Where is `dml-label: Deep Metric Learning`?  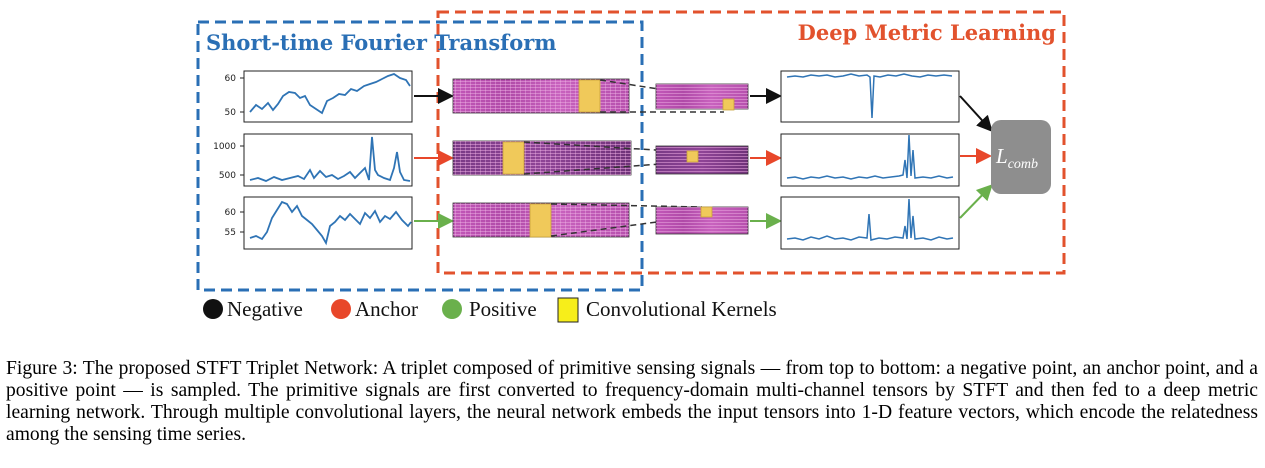
dml-label: Deep Metric Learning is located at coordinates (927, 32).